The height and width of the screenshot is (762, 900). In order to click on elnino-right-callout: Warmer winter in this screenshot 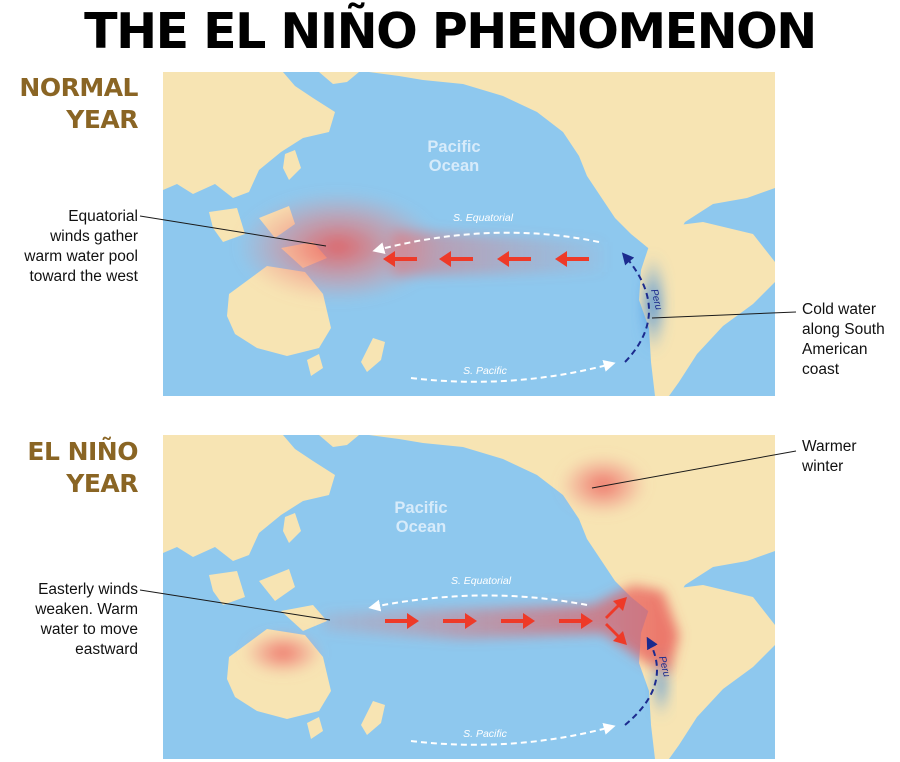, I will do `click(851, 457)`.